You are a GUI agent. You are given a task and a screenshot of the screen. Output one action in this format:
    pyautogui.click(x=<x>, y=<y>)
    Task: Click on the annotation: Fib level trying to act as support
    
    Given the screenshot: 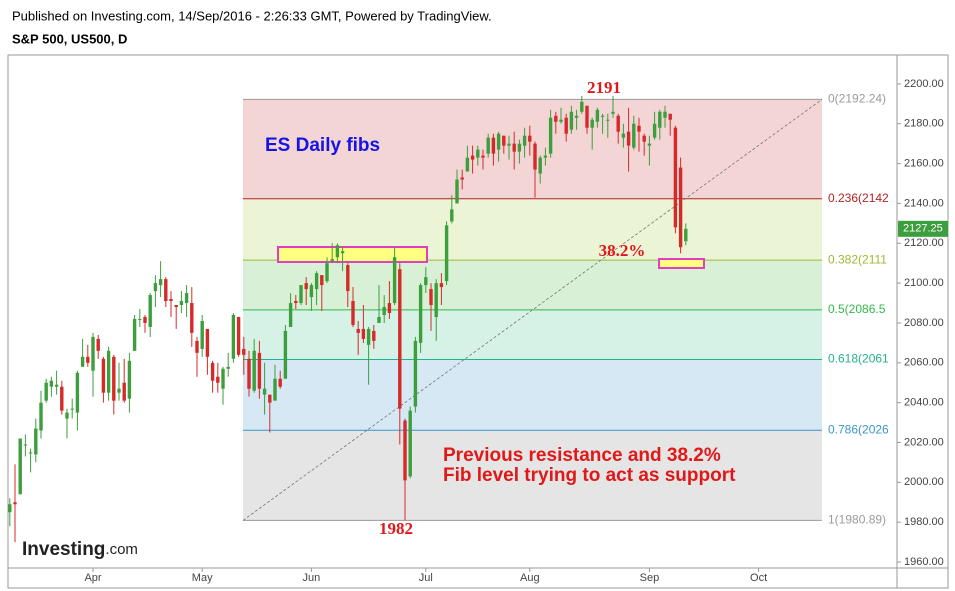 What is the action you would take?
    pyautogui.click(x=589, y=475)
    